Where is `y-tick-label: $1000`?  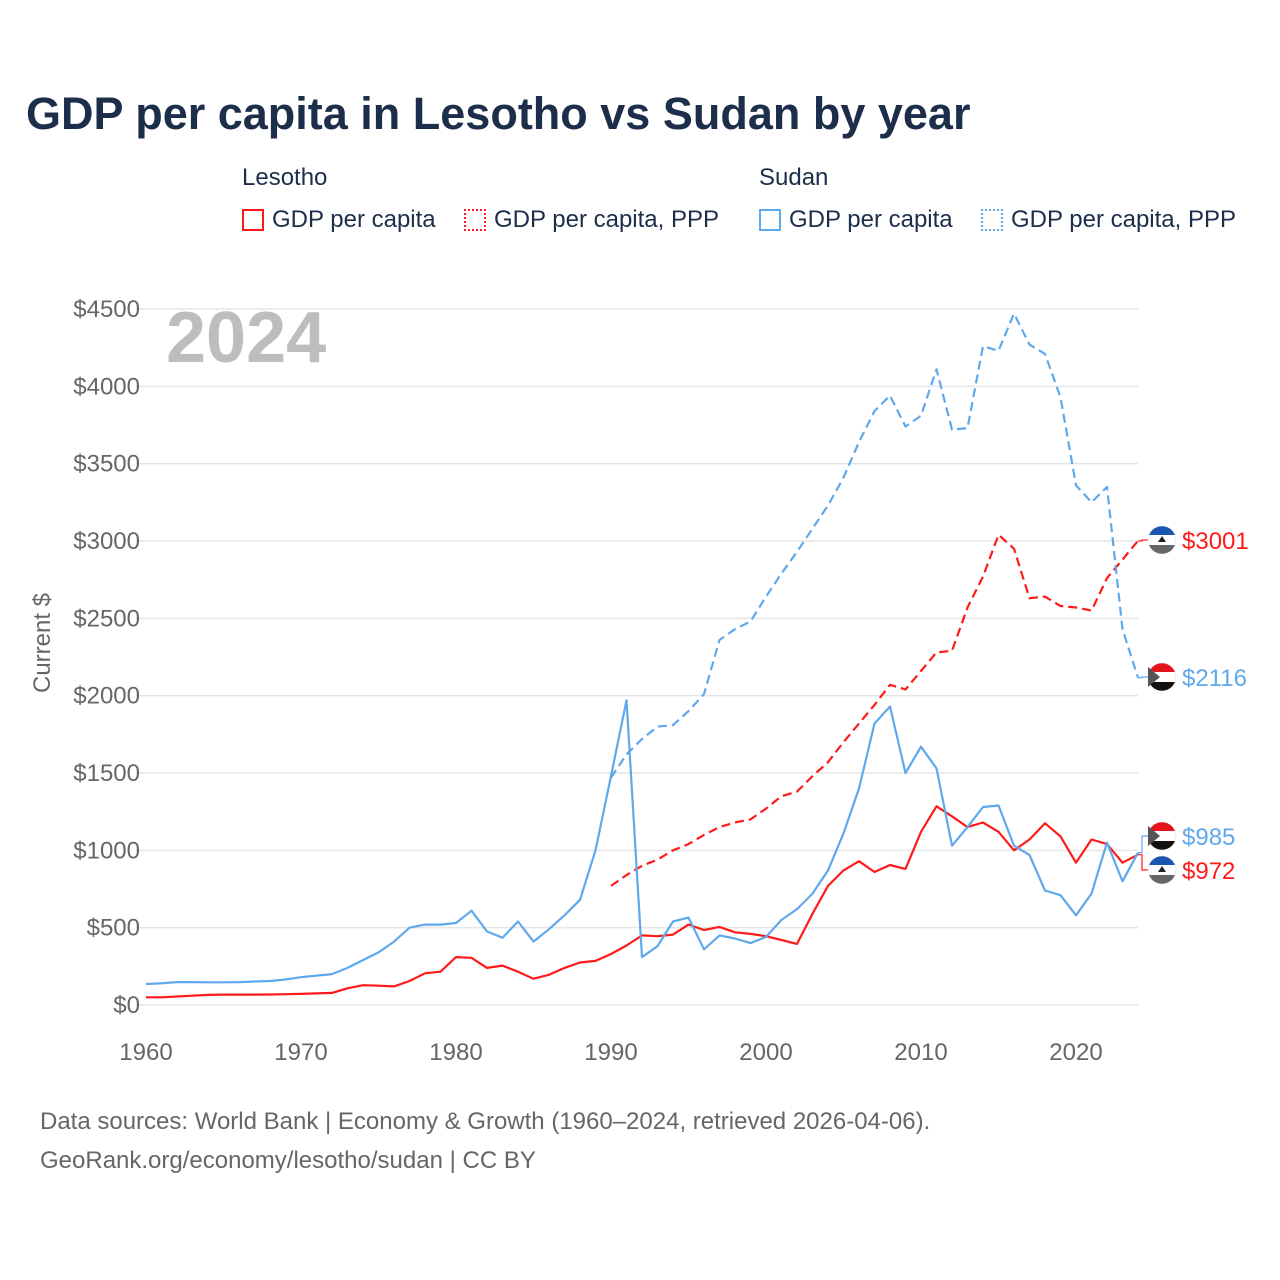
y-tick-label: $1000 is located at coordinates (106, 850).